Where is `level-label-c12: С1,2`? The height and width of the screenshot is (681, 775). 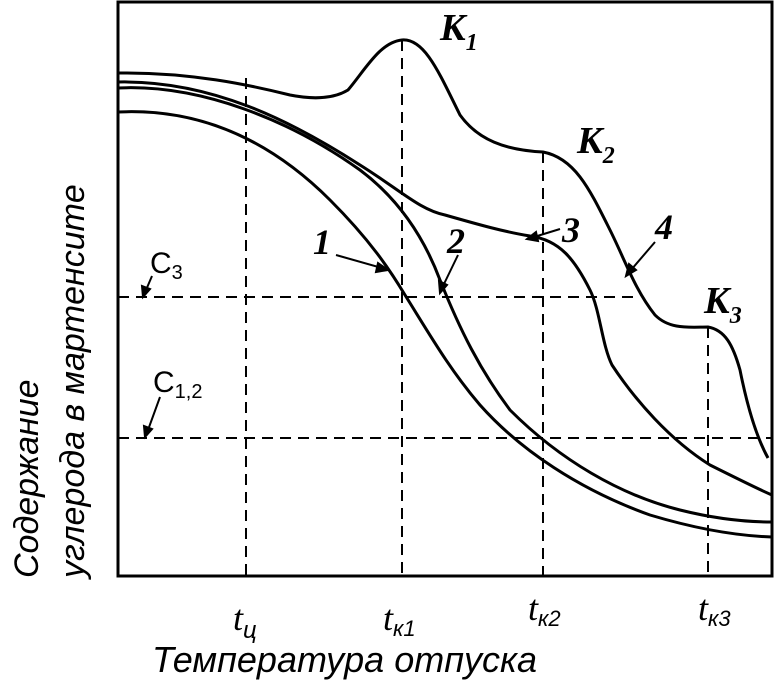 level-label-c12: С1,2 is located at coordinates (177, 384).